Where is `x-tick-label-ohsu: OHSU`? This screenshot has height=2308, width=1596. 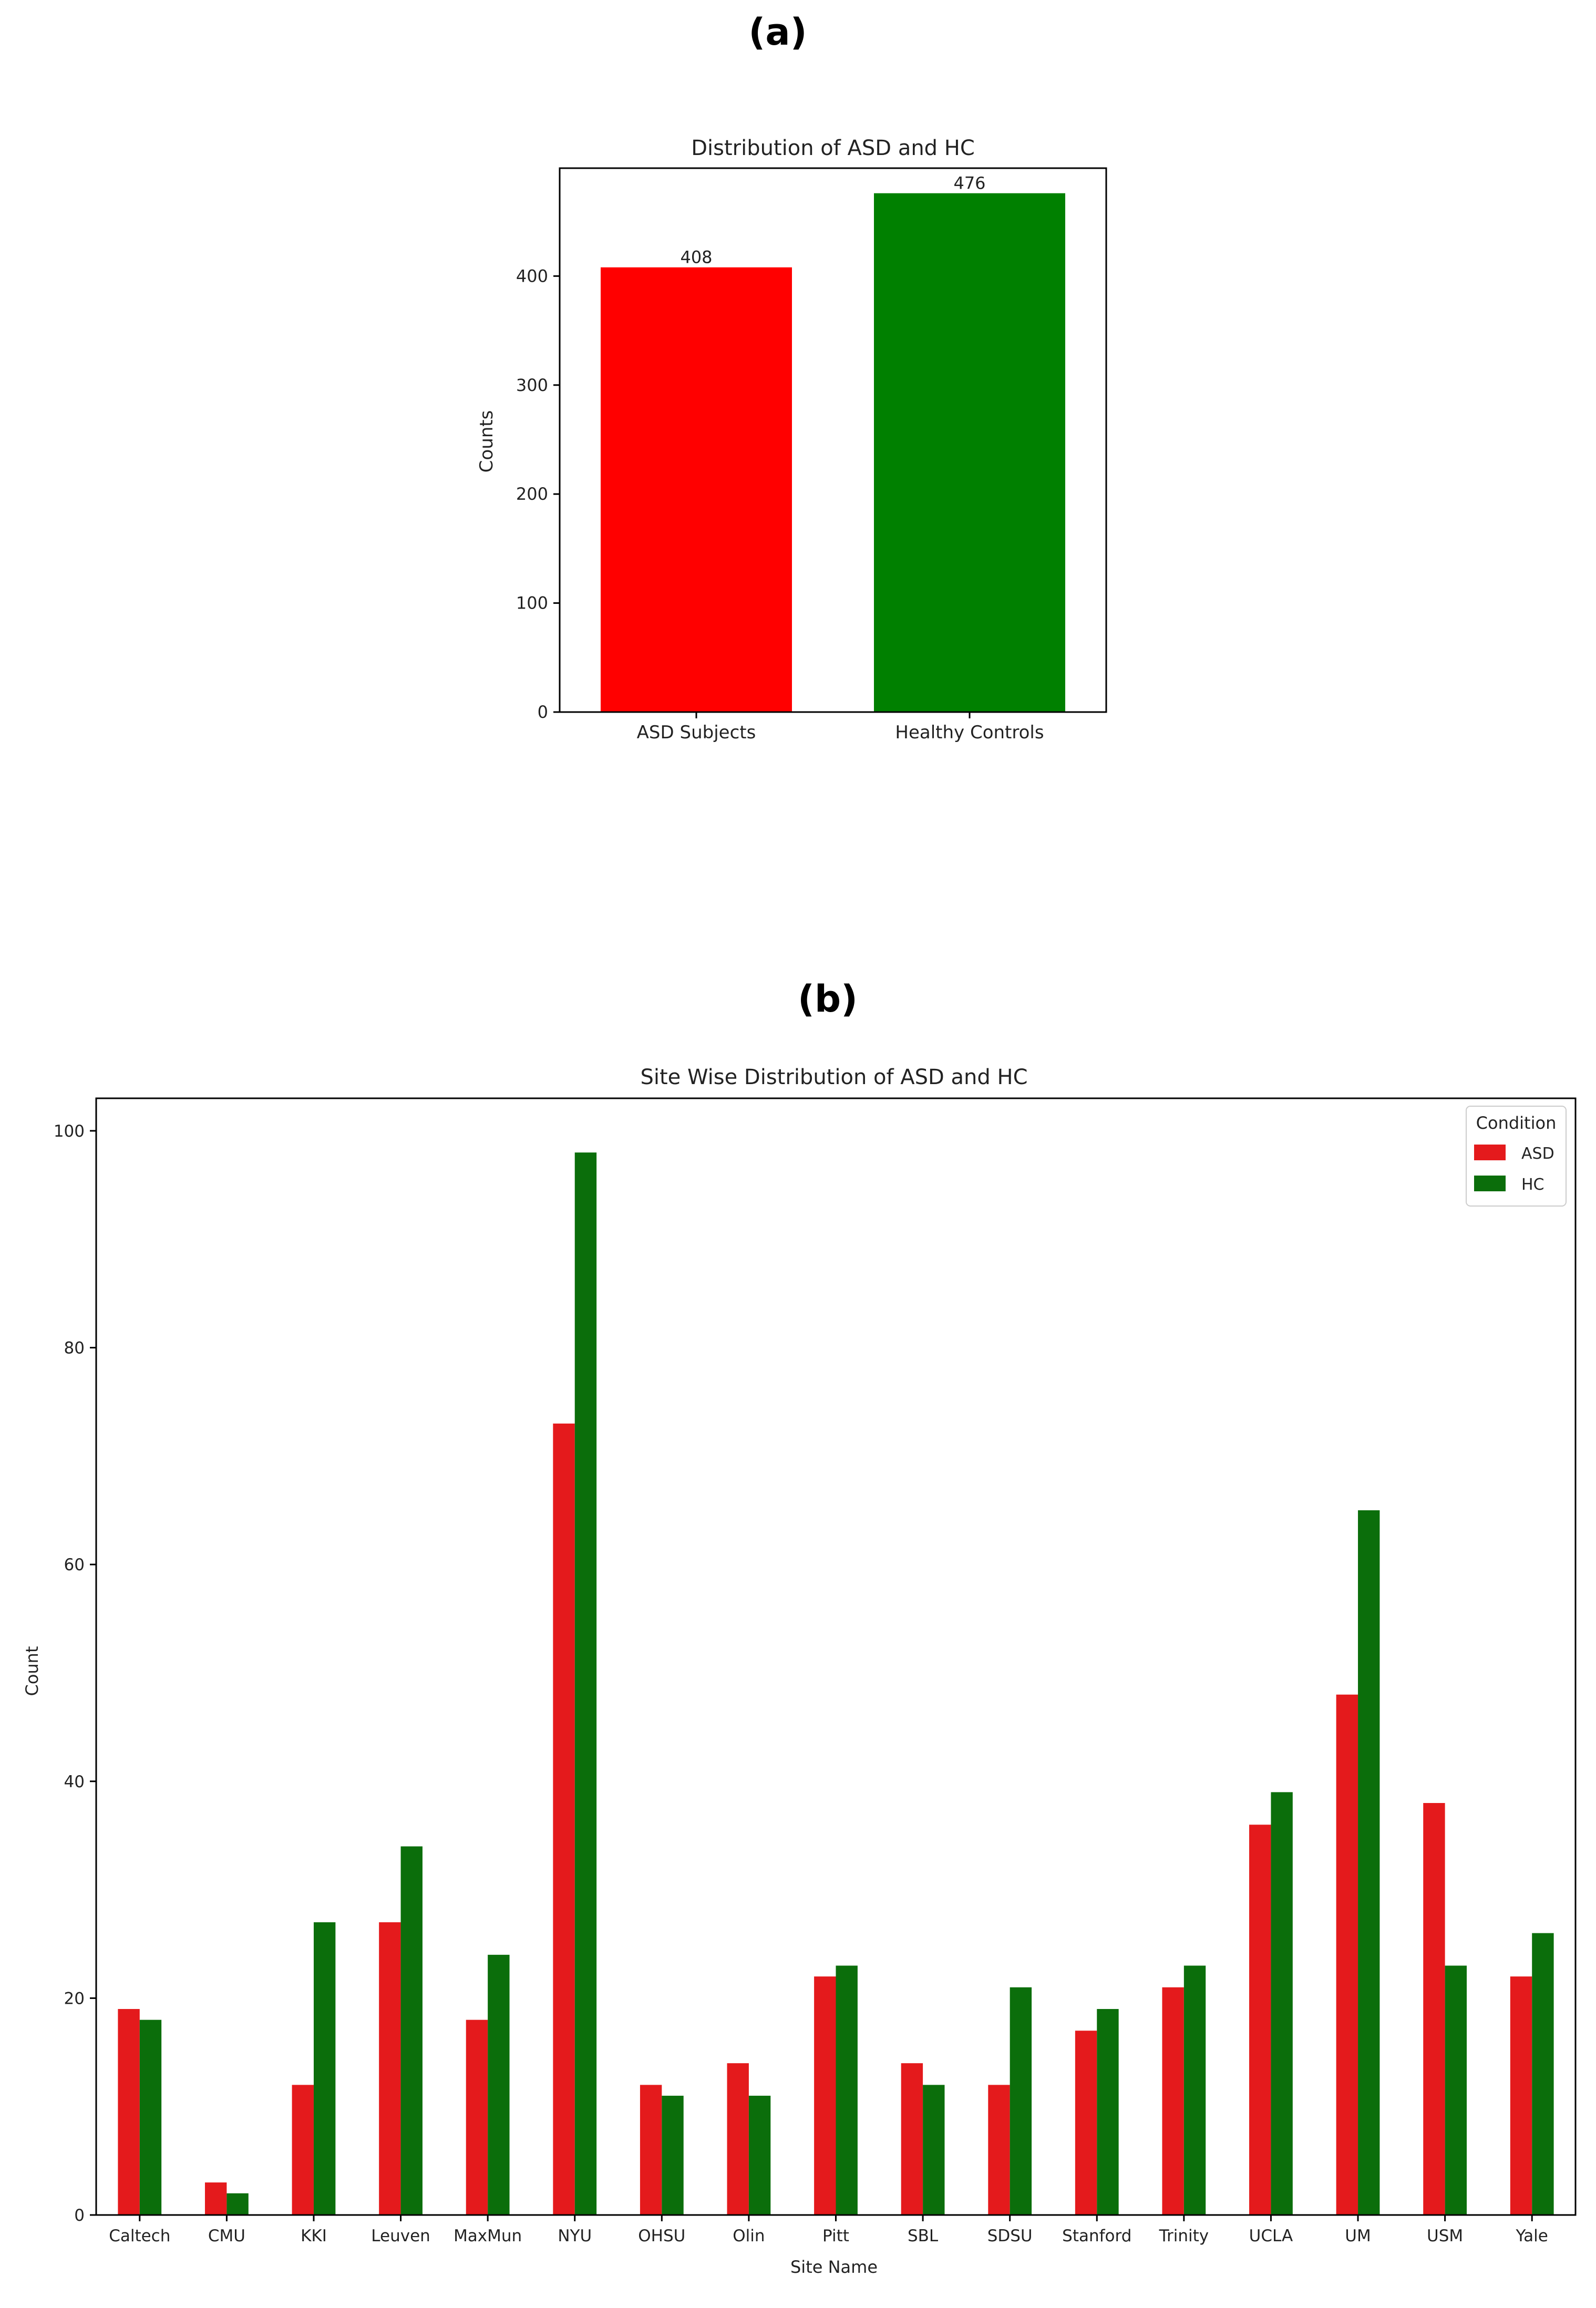
x-tick-label-ohsu: OHSU is located at coordinates (661, 2236).